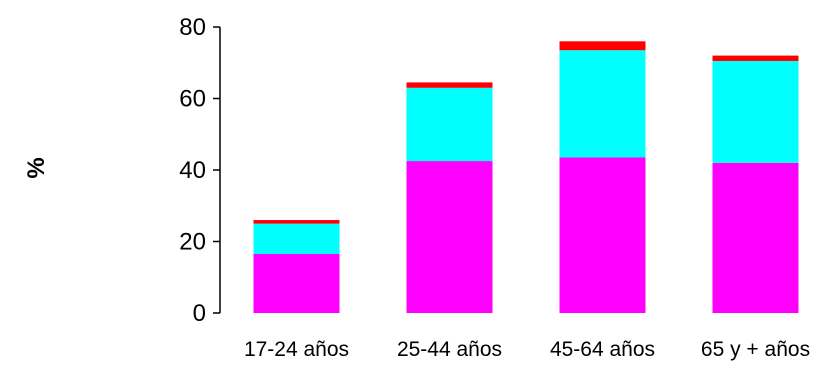 This screenshot has width=825, height=366. Describe the element at coordinates (192, 27) in the screenshot. I see `y-tick-label: 80` at that location.